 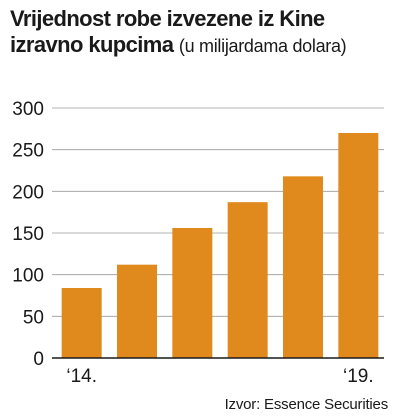 What do you see at coordinates (81, 376) in the screenshot?
I see `x-tick-label: ‘14.` at bounding box center [81, 376].